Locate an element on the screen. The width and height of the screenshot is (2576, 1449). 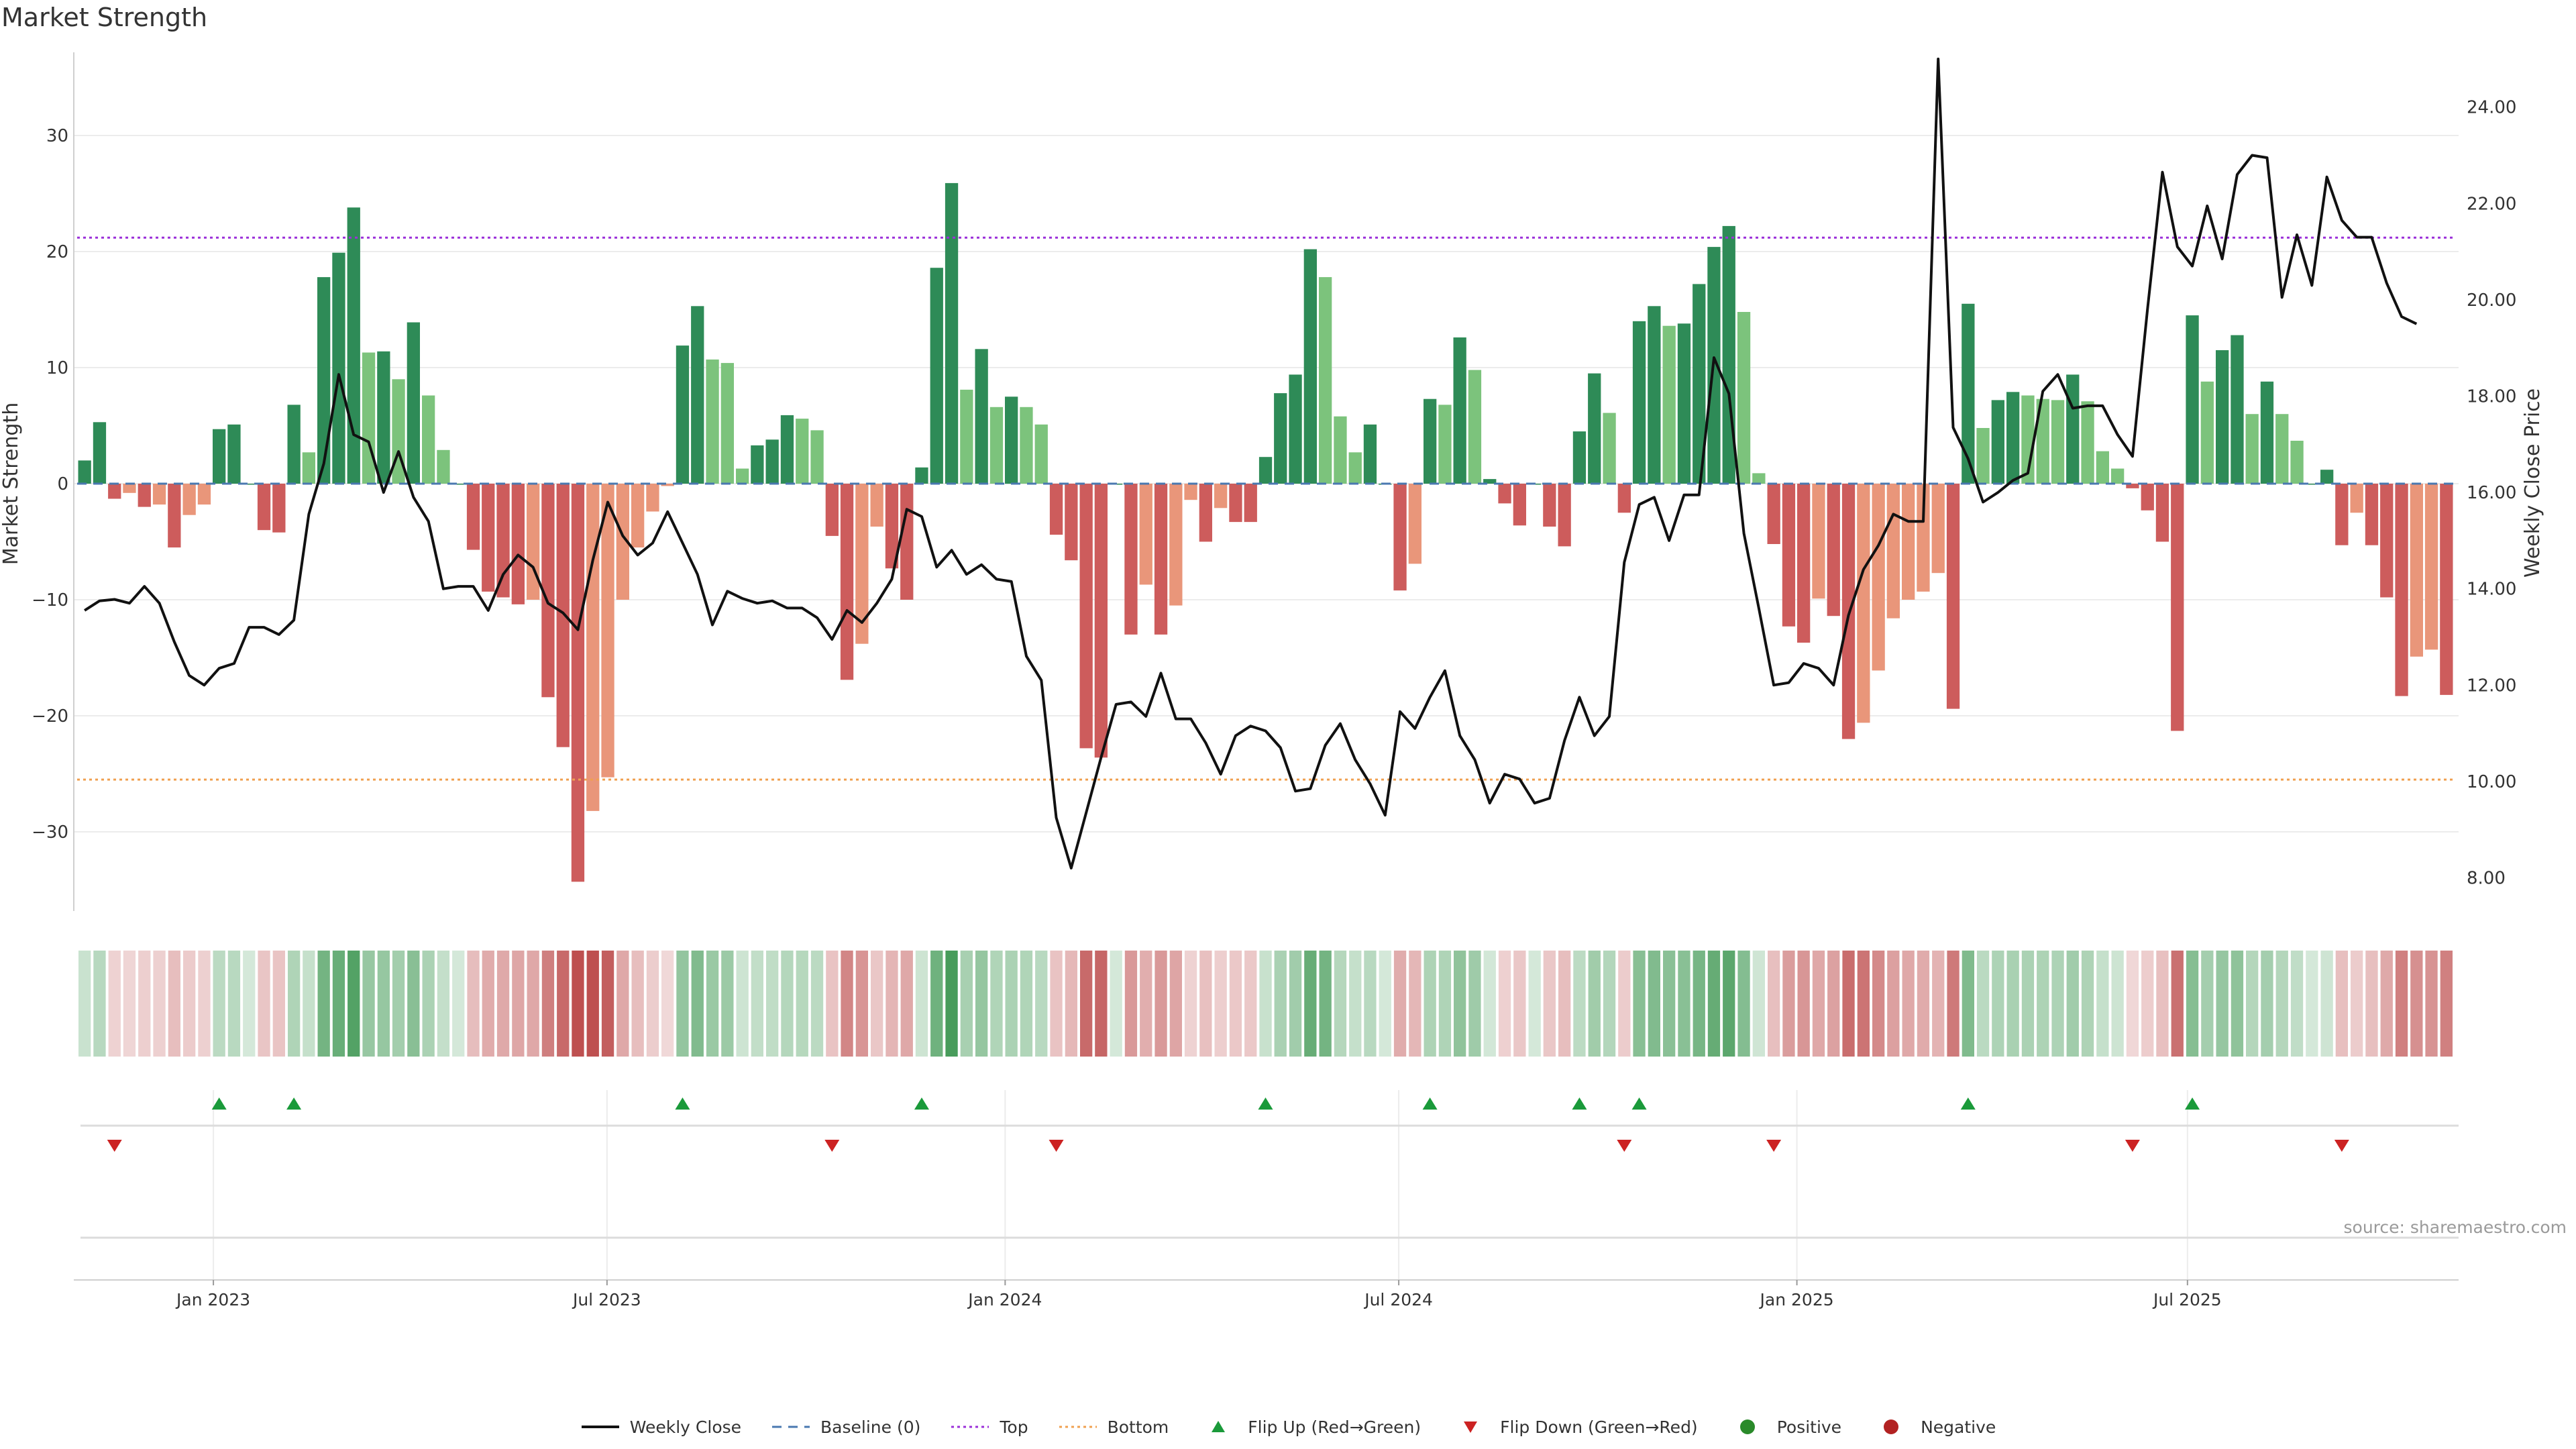
strength-heatmap-strip is located at coordinates (1265, 1004).